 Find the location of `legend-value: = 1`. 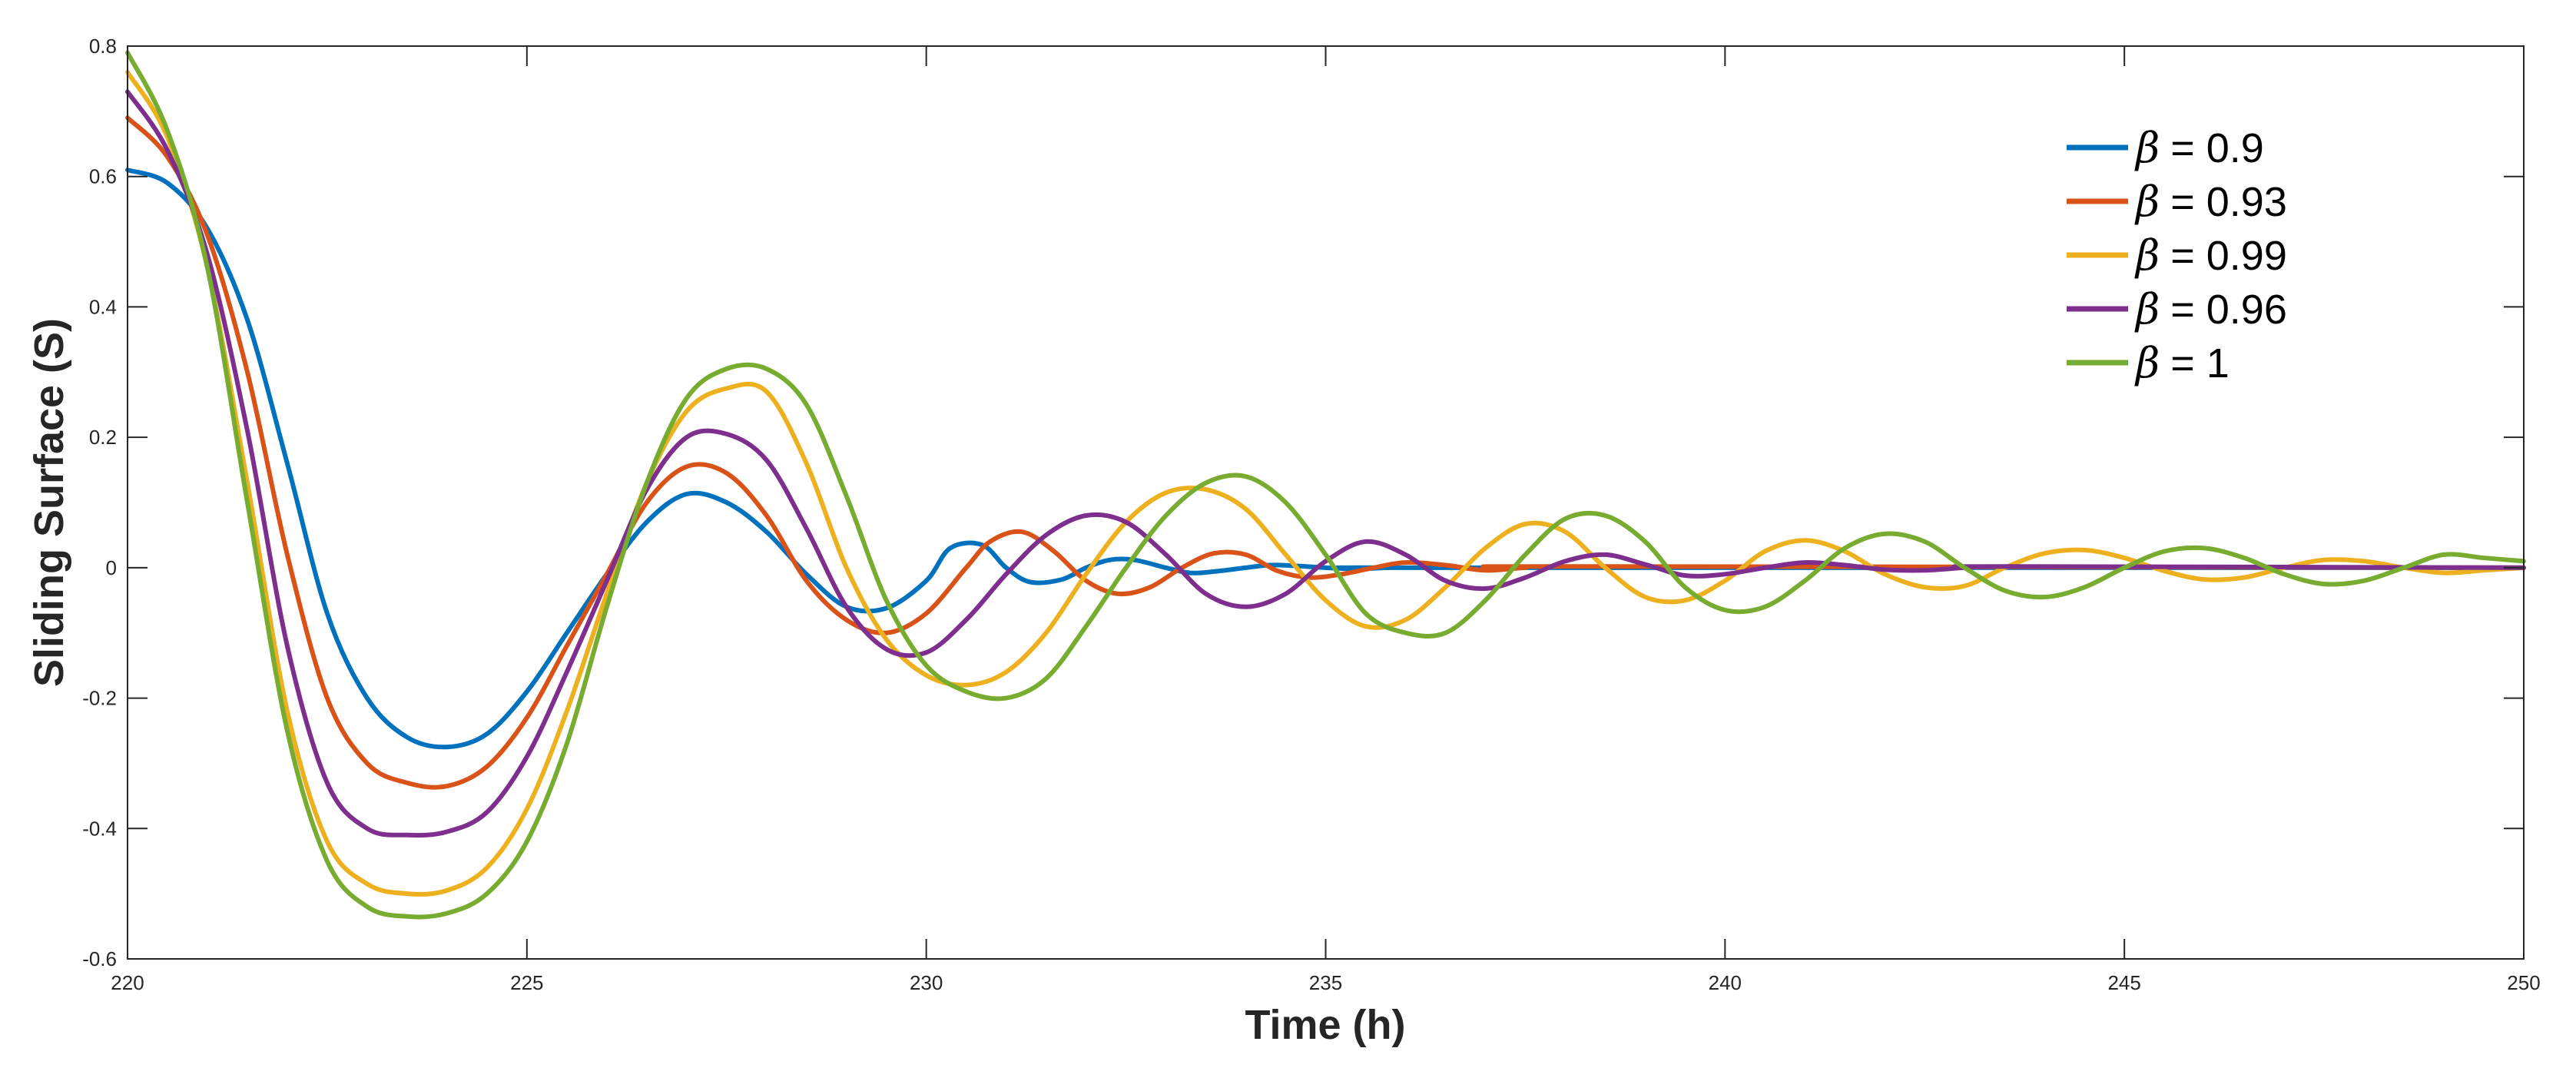

legend-value: = 1 is located at coordinates (2200, 363).